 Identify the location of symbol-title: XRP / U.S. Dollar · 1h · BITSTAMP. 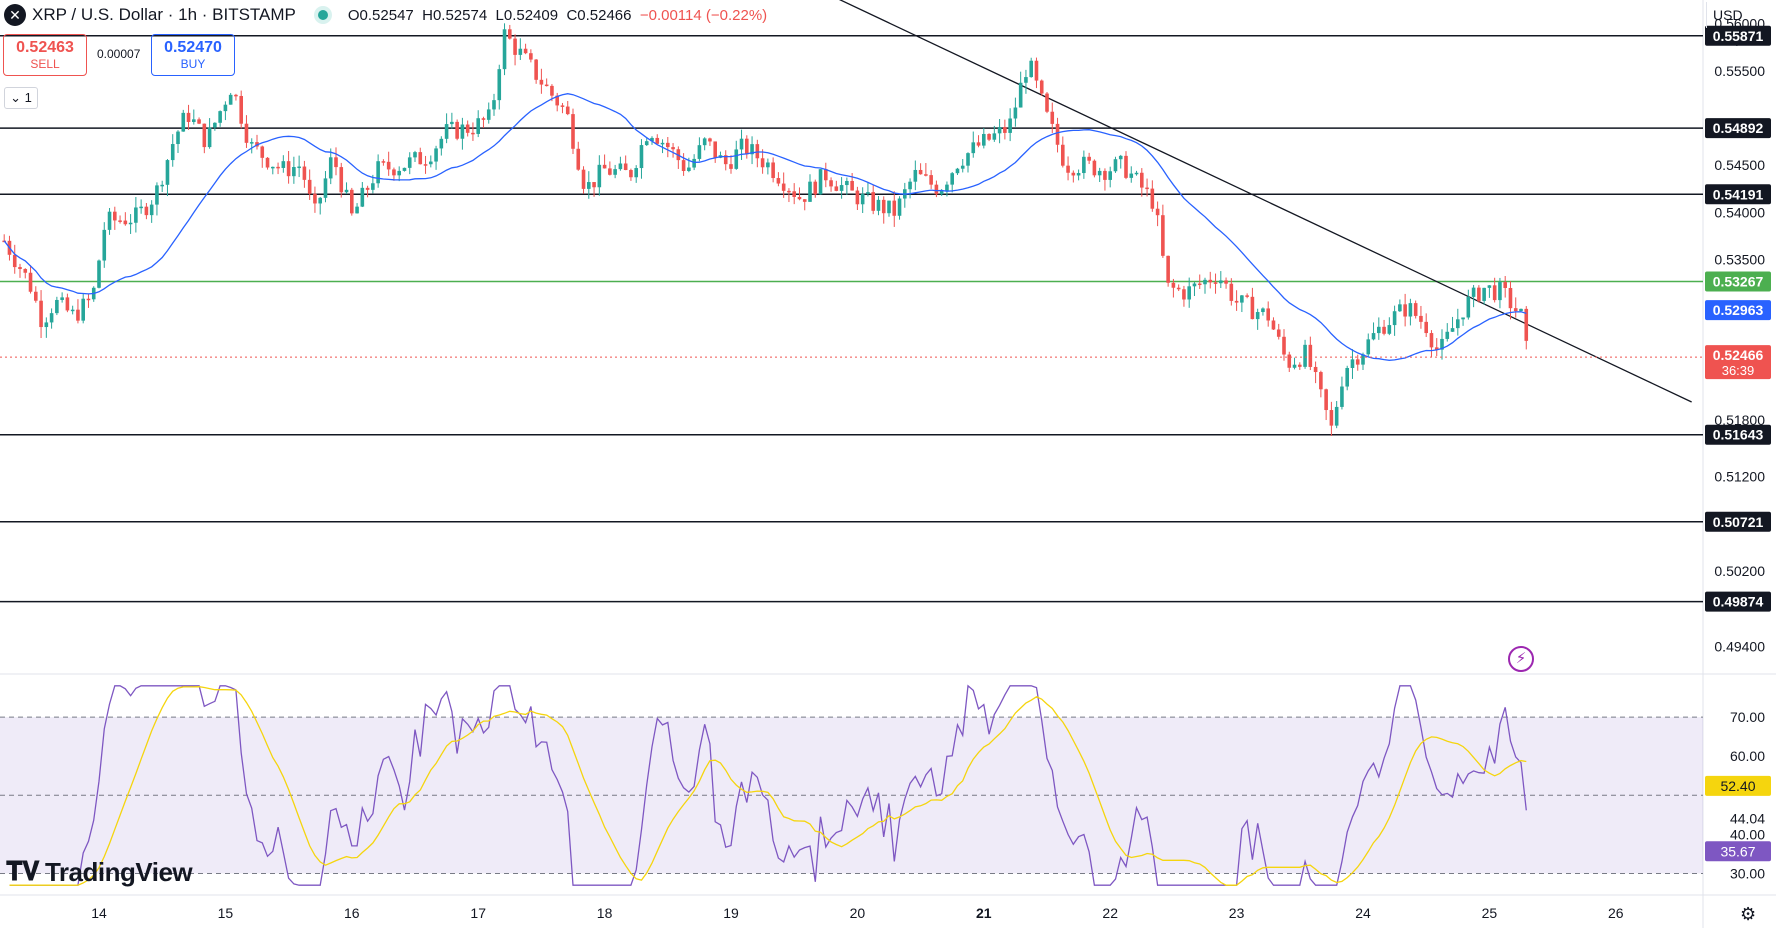
(164, 14).